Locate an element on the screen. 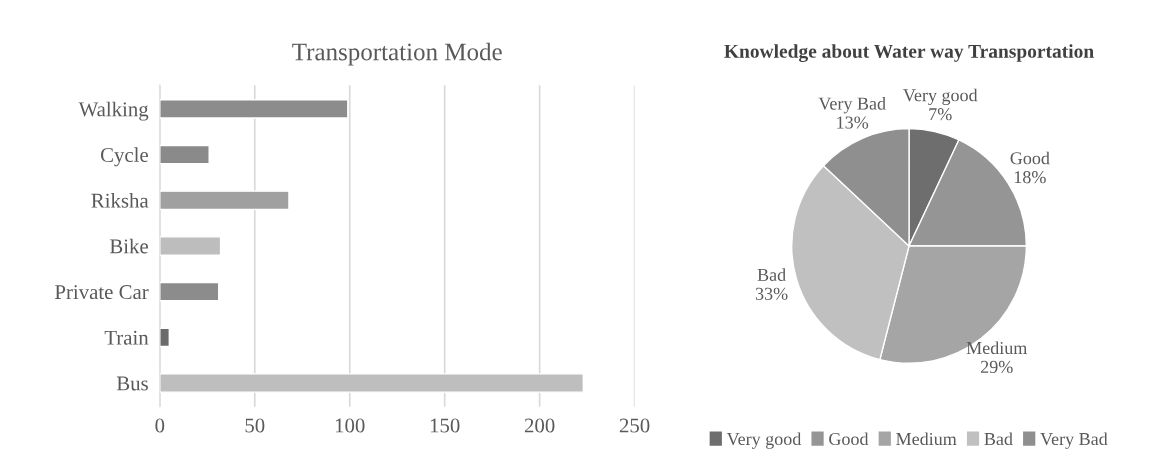 This screenshot has width=1158, height=473. y-tick-label: Bus is located at coordinates (132, 383).